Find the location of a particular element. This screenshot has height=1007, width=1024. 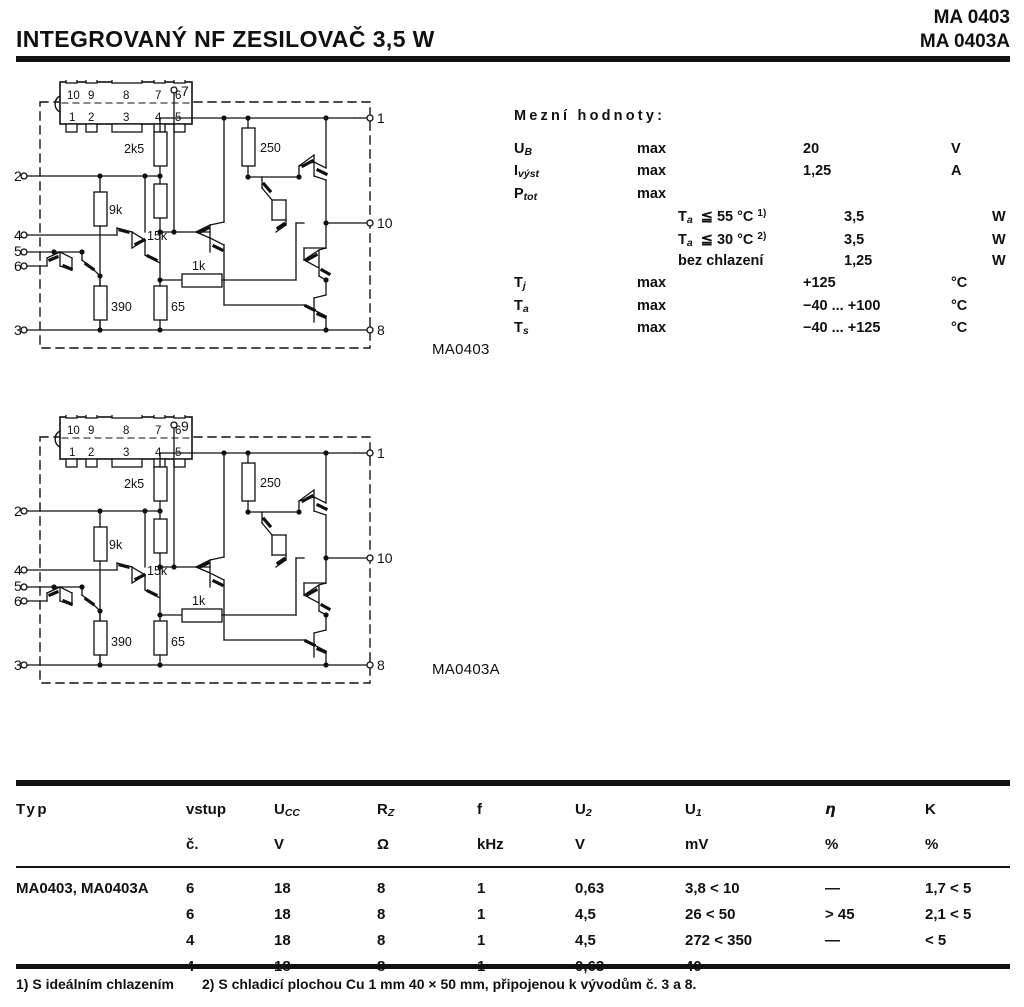

dip-pin-4: 4 is located at coordinates (158, 453).